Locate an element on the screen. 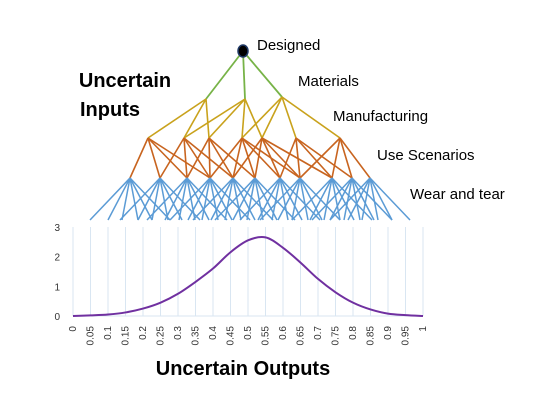 This screenshot has width=558, height=411. x-tick-label: 0 is located at coordinates (73, 329).